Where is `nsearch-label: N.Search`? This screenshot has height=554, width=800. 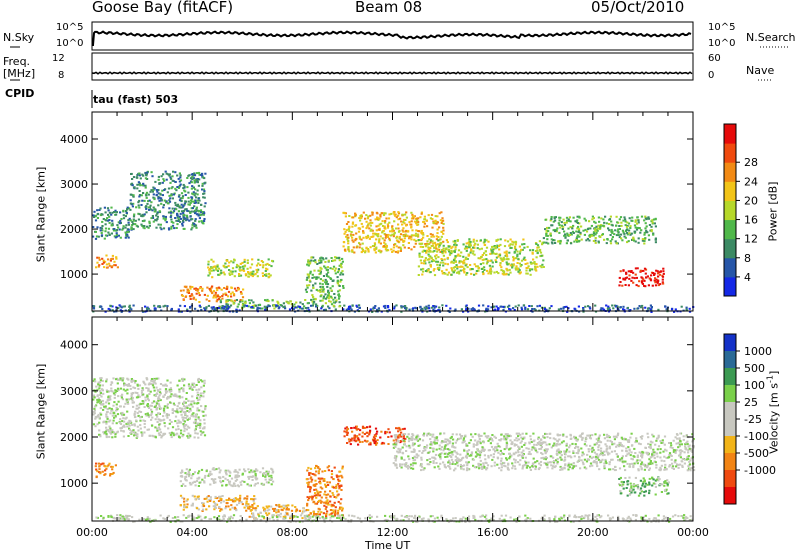 nsearch-label: N.Search is located at coordinates (771, 37).